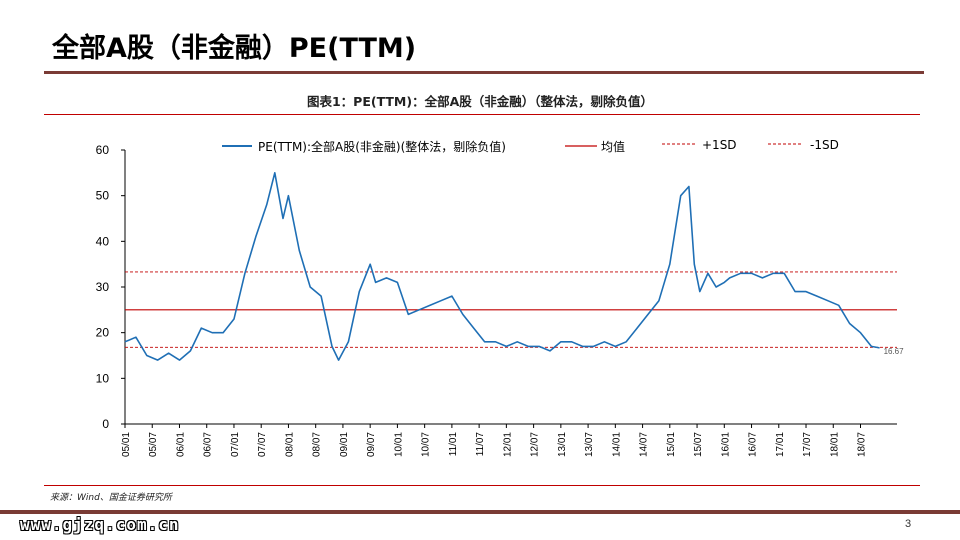 The height and width of the screenshot is (540, 960). Describe the element at coordinates (180, 444) in the screenshot. I see `x-tick-label: 06/01` at that location.